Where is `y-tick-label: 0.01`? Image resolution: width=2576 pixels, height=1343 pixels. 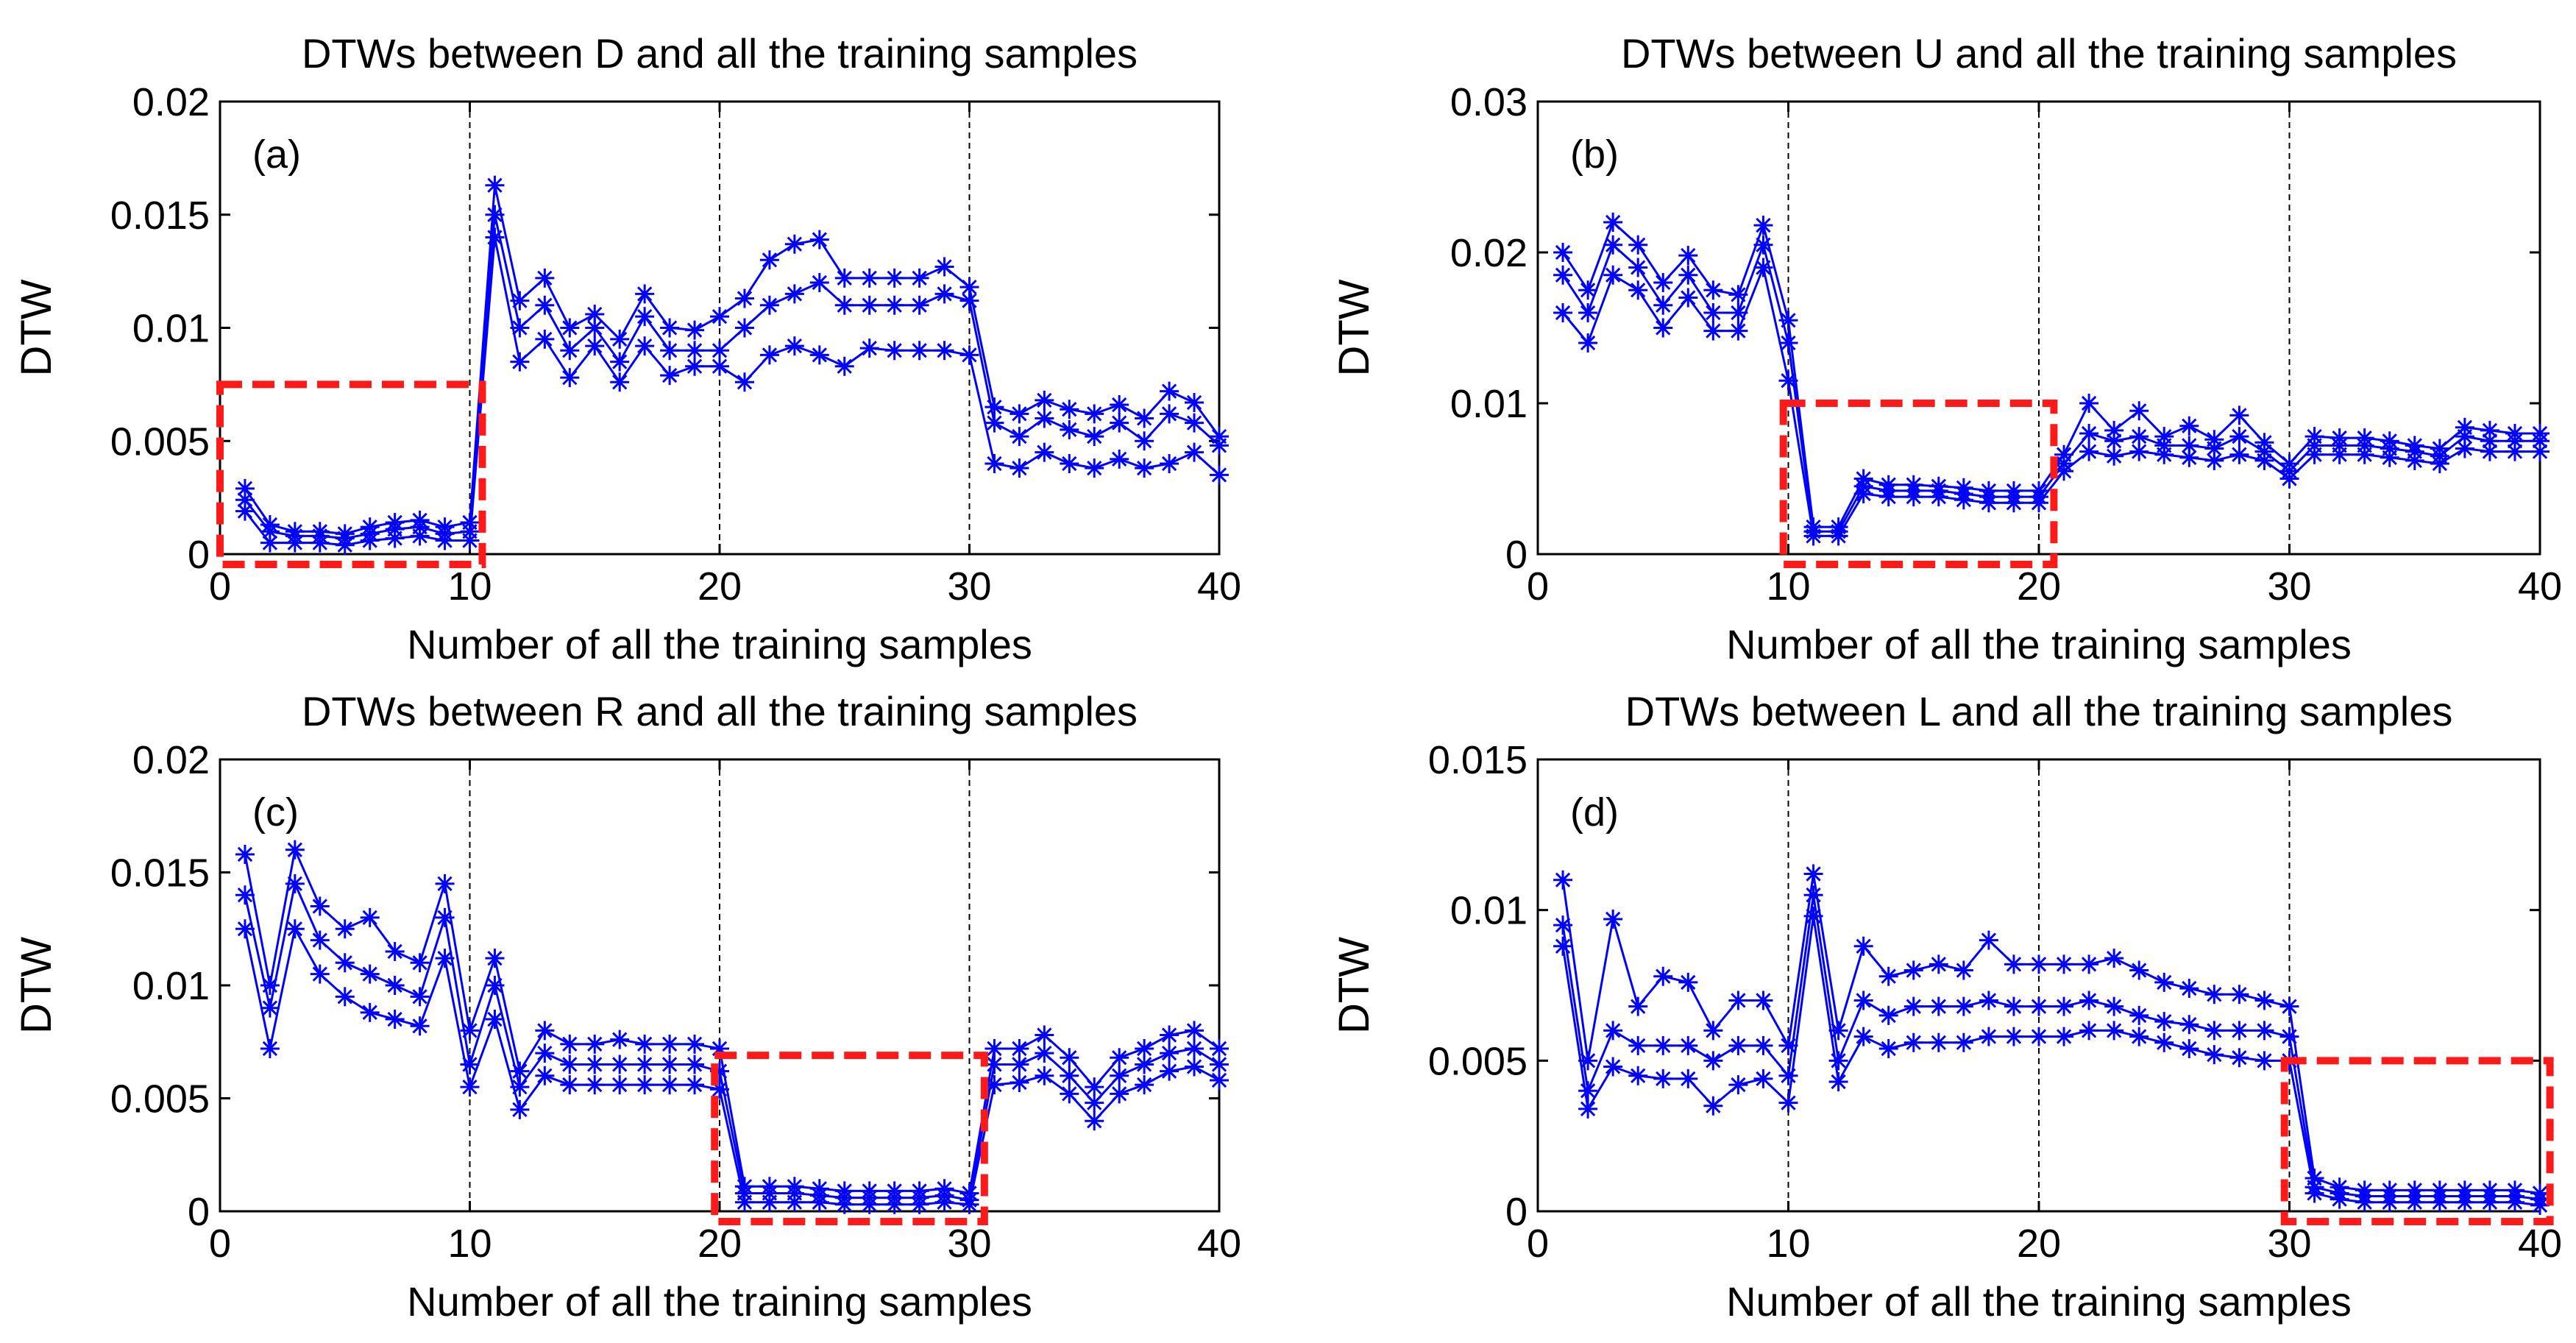
y-tick-label: 0.01 is located at coordinates (1488, 911).